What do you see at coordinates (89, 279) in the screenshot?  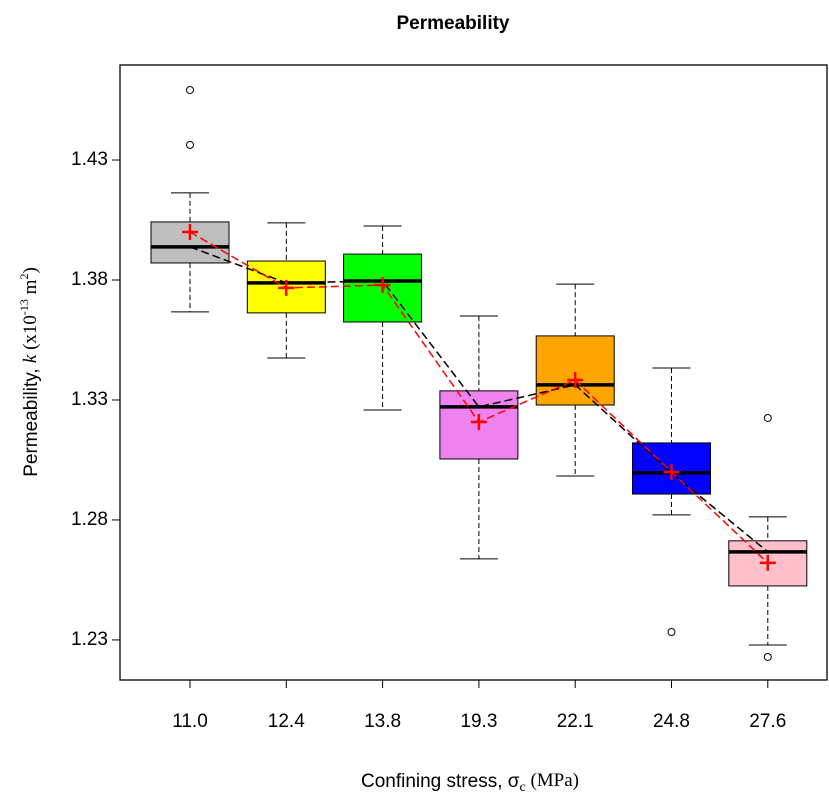 I see `y-tick-label: 1.38` at bounding box center [89, 279].